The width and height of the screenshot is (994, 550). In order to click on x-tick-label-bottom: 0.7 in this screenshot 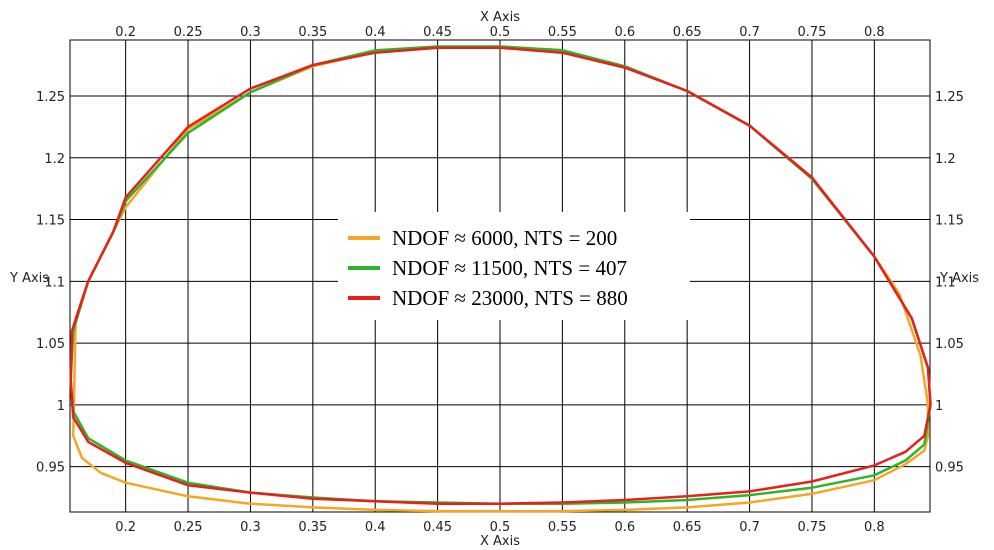, I will do `click(749, 527)`.